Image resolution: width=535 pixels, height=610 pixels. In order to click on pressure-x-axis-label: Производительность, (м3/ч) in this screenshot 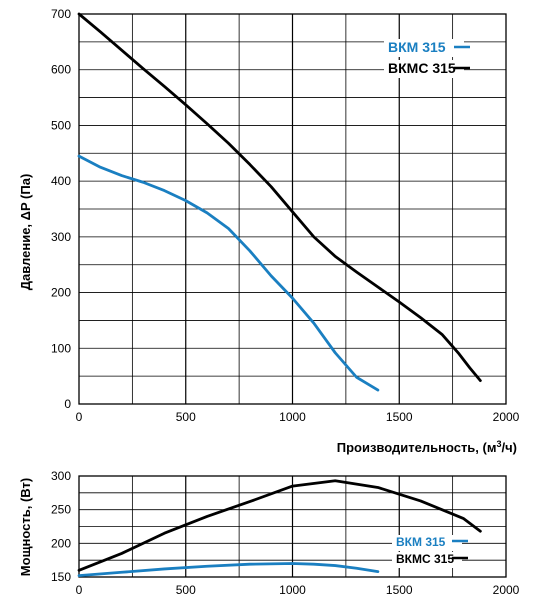, I will do `click(427, 447)`.